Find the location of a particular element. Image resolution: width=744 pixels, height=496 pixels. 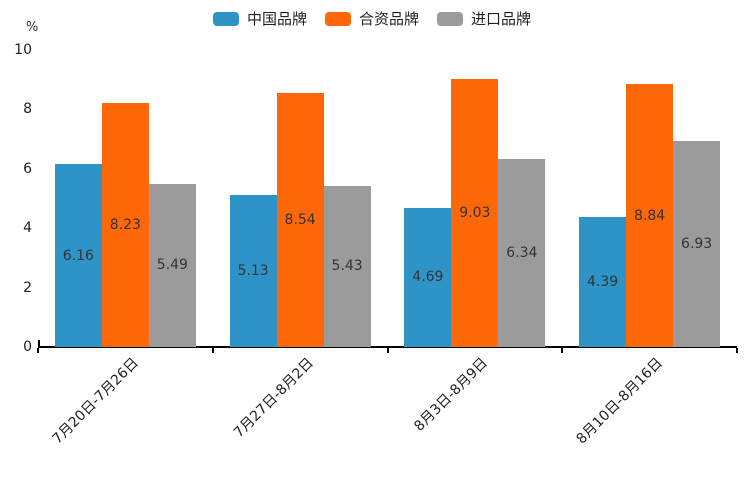

legend-item-series-0: 中国品牌 is located at coordinates (259, 19).